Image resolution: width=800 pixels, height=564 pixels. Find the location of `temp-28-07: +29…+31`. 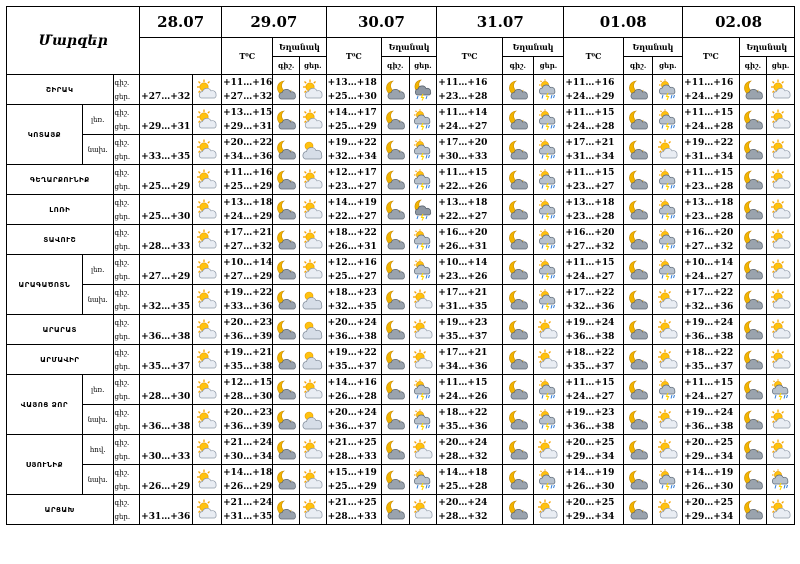

temp-28-07: +29…+31 is located at coordinates (166, 119).